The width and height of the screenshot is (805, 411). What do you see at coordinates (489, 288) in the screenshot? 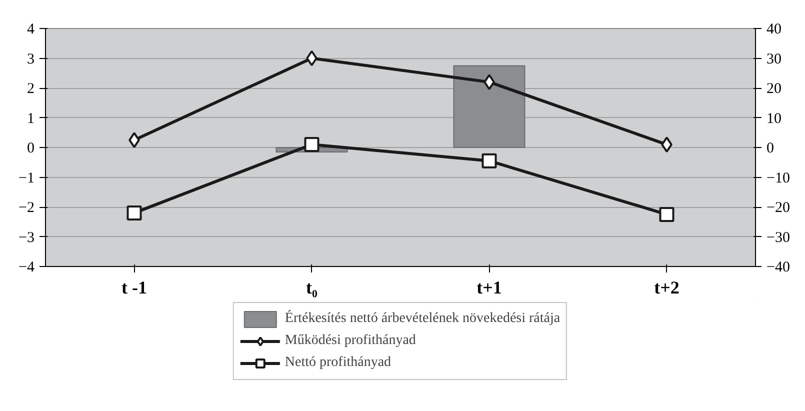
I see `x-tick-label: t+1` at bounding box center [489, 288].